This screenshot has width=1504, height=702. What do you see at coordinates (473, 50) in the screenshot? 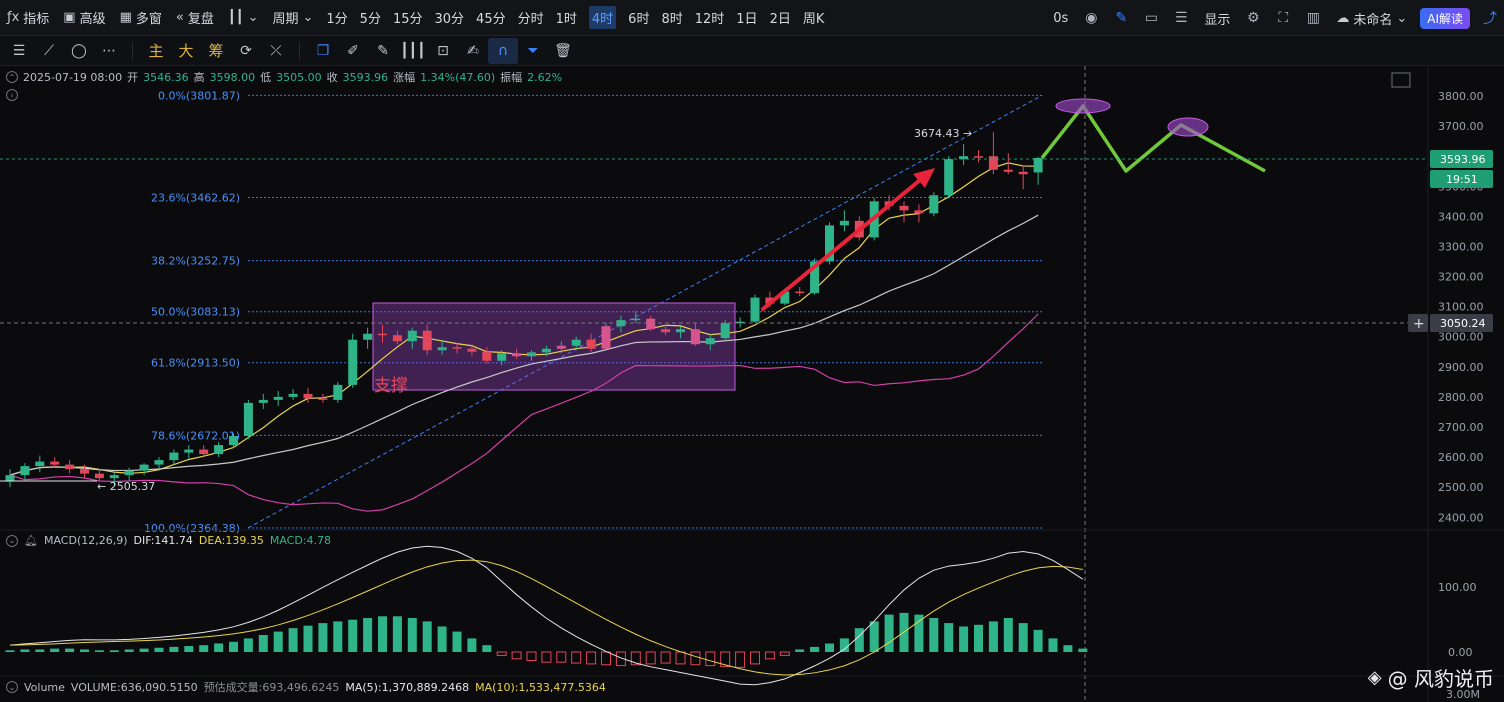
I see `note-icon: ✍` at bounding box center [473, 50].